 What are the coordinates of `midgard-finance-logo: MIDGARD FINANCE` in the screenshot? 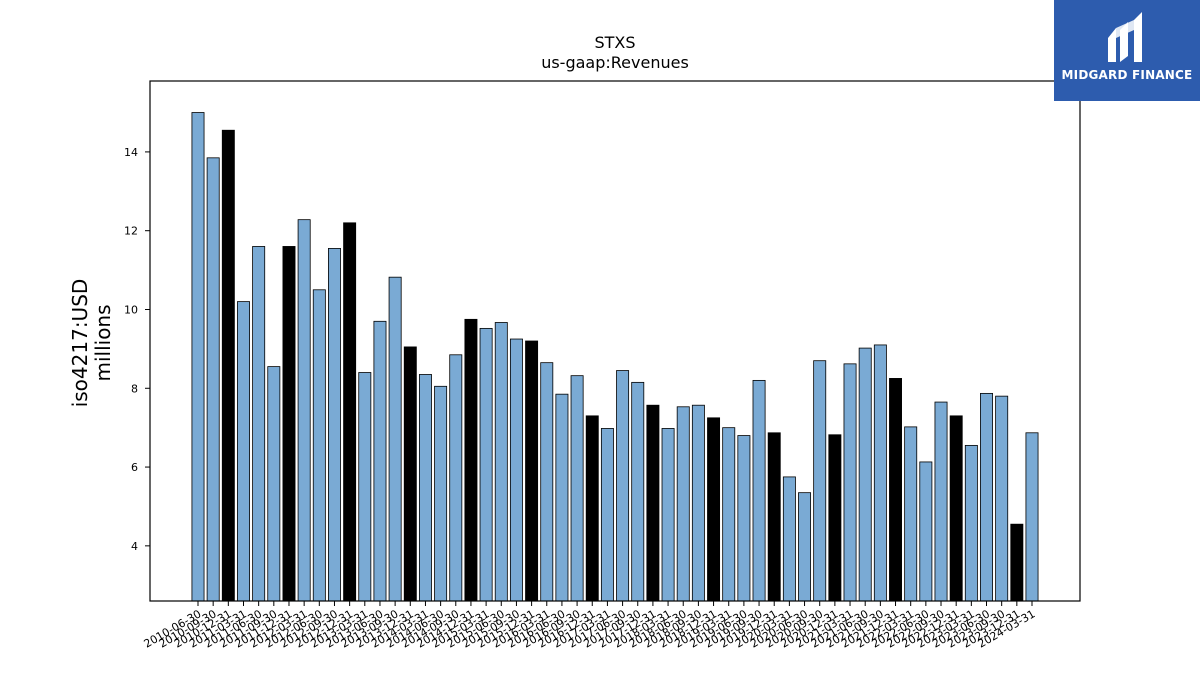 It's located at (1127, 50).